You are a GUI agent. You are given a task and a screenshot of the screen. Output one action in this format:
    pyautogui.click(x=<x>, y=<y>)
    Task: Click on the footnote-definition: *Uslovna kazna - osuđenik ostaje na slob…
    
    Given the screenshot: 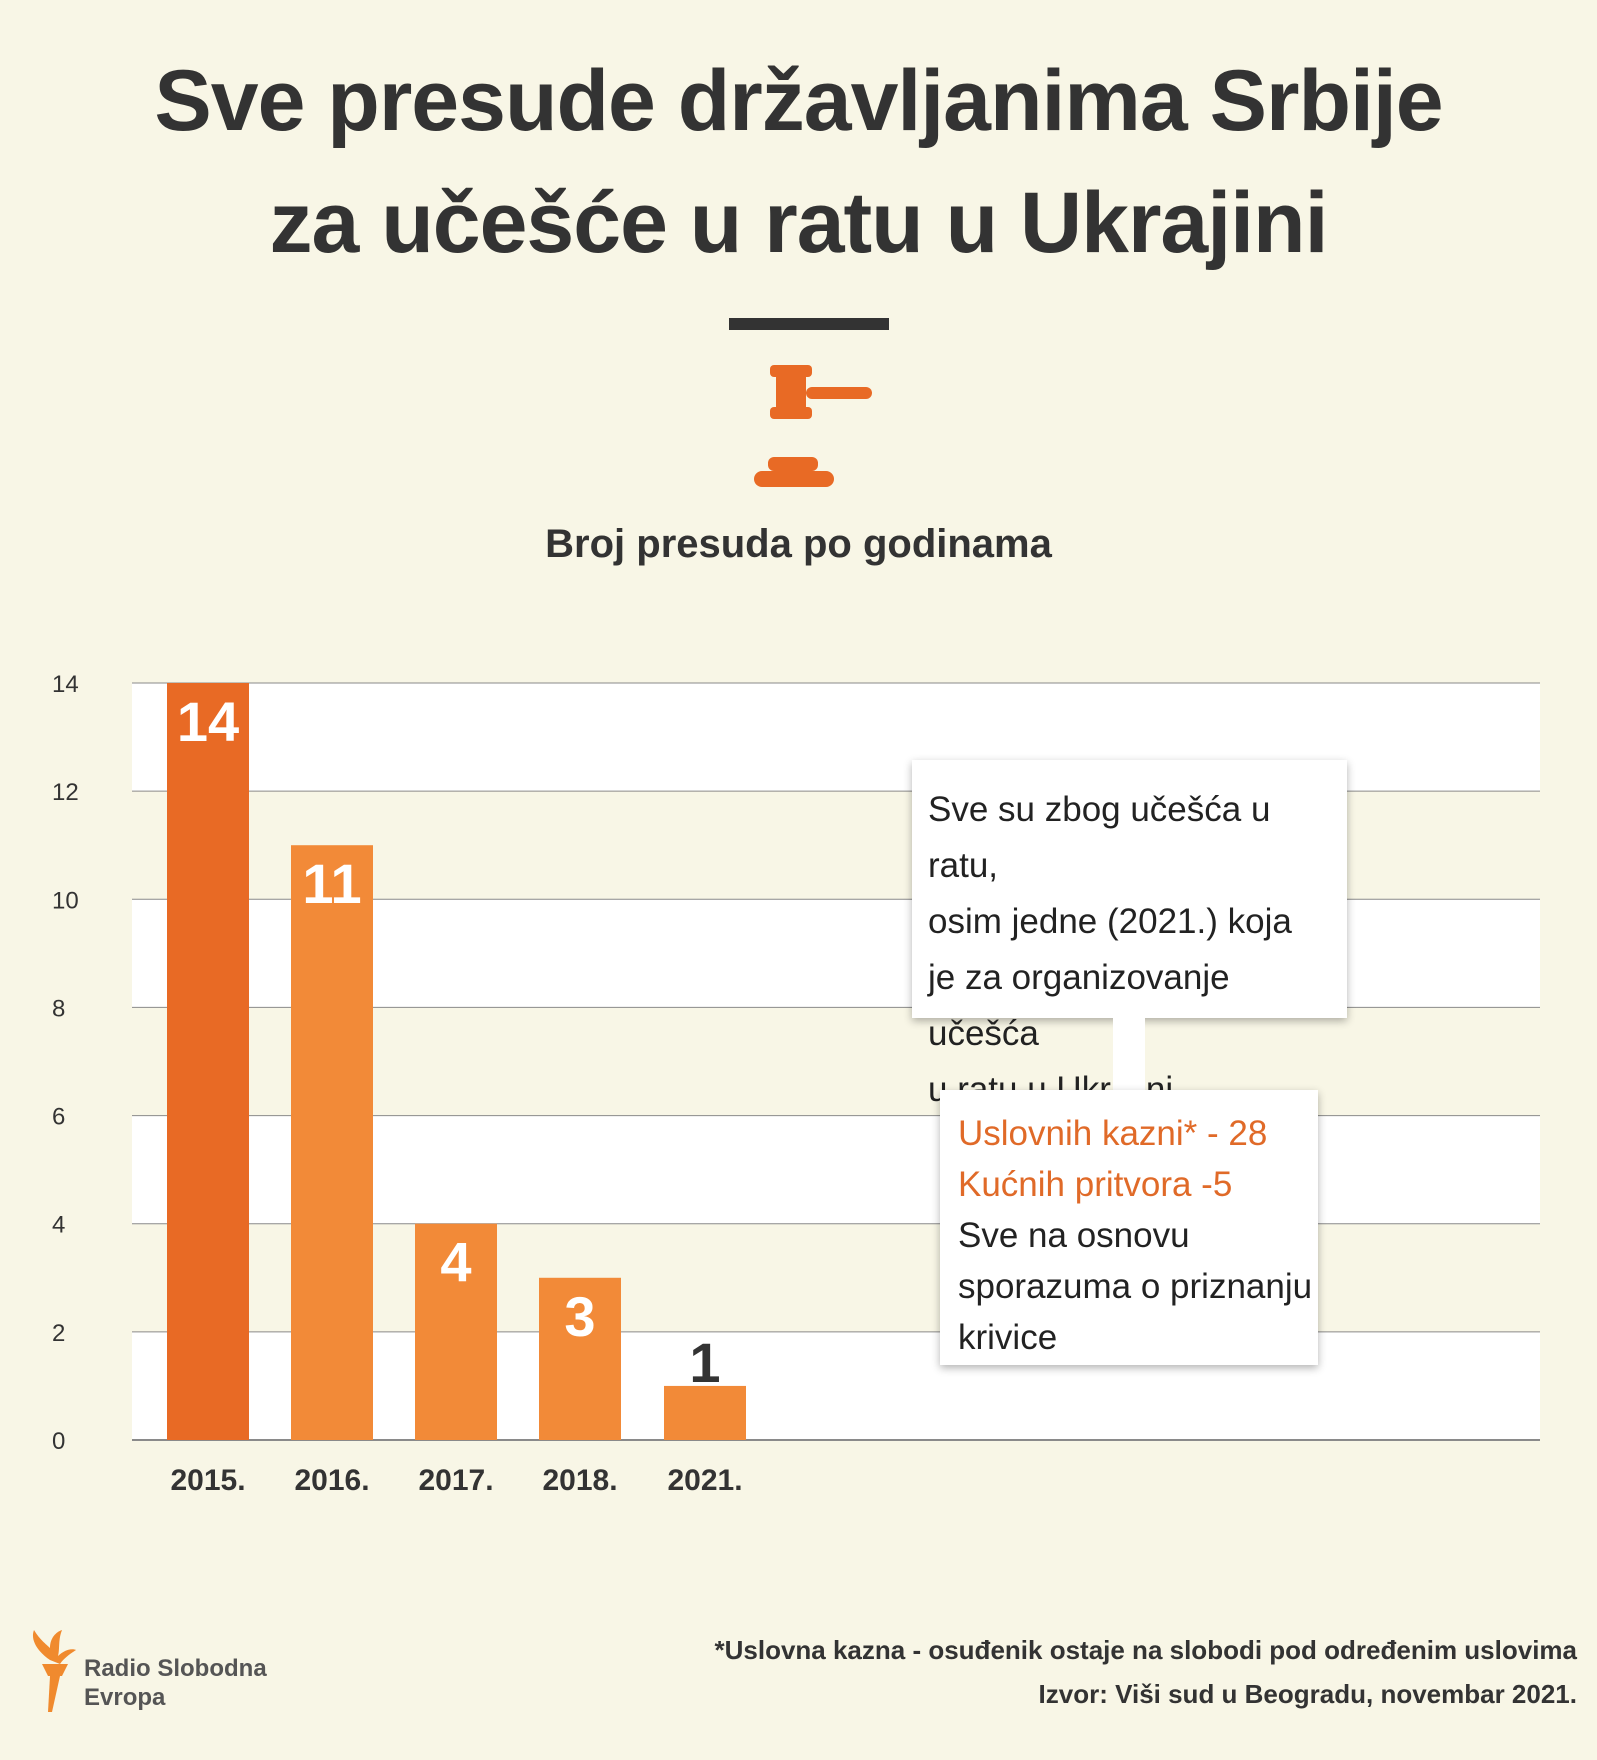 What is the action you would take?
    pyautogui.click(x=1145, y=1650)
    